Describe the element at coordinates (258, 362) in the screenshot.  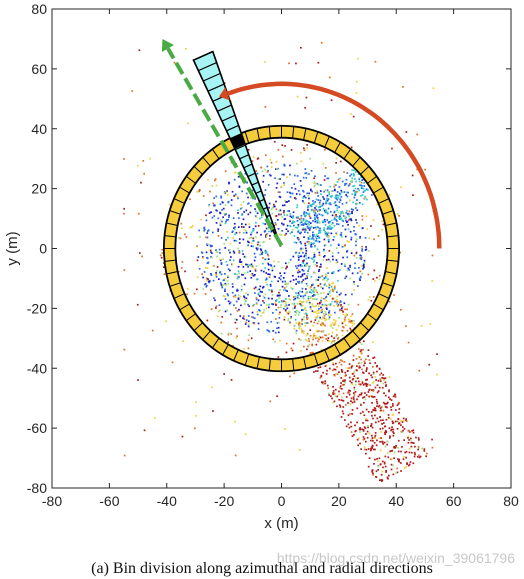
I see `ring-segment-divider` at that location.